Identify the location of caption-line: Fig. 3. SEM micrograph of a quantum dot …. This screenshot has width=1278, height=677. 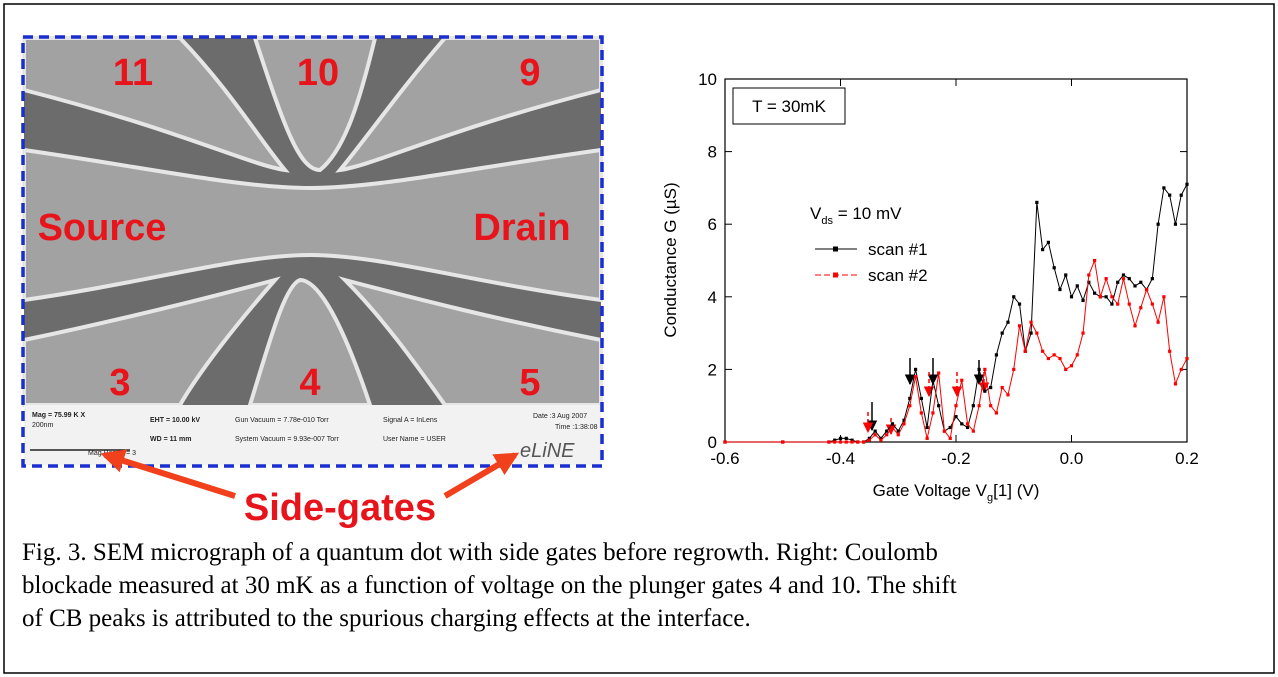
(480, 552).